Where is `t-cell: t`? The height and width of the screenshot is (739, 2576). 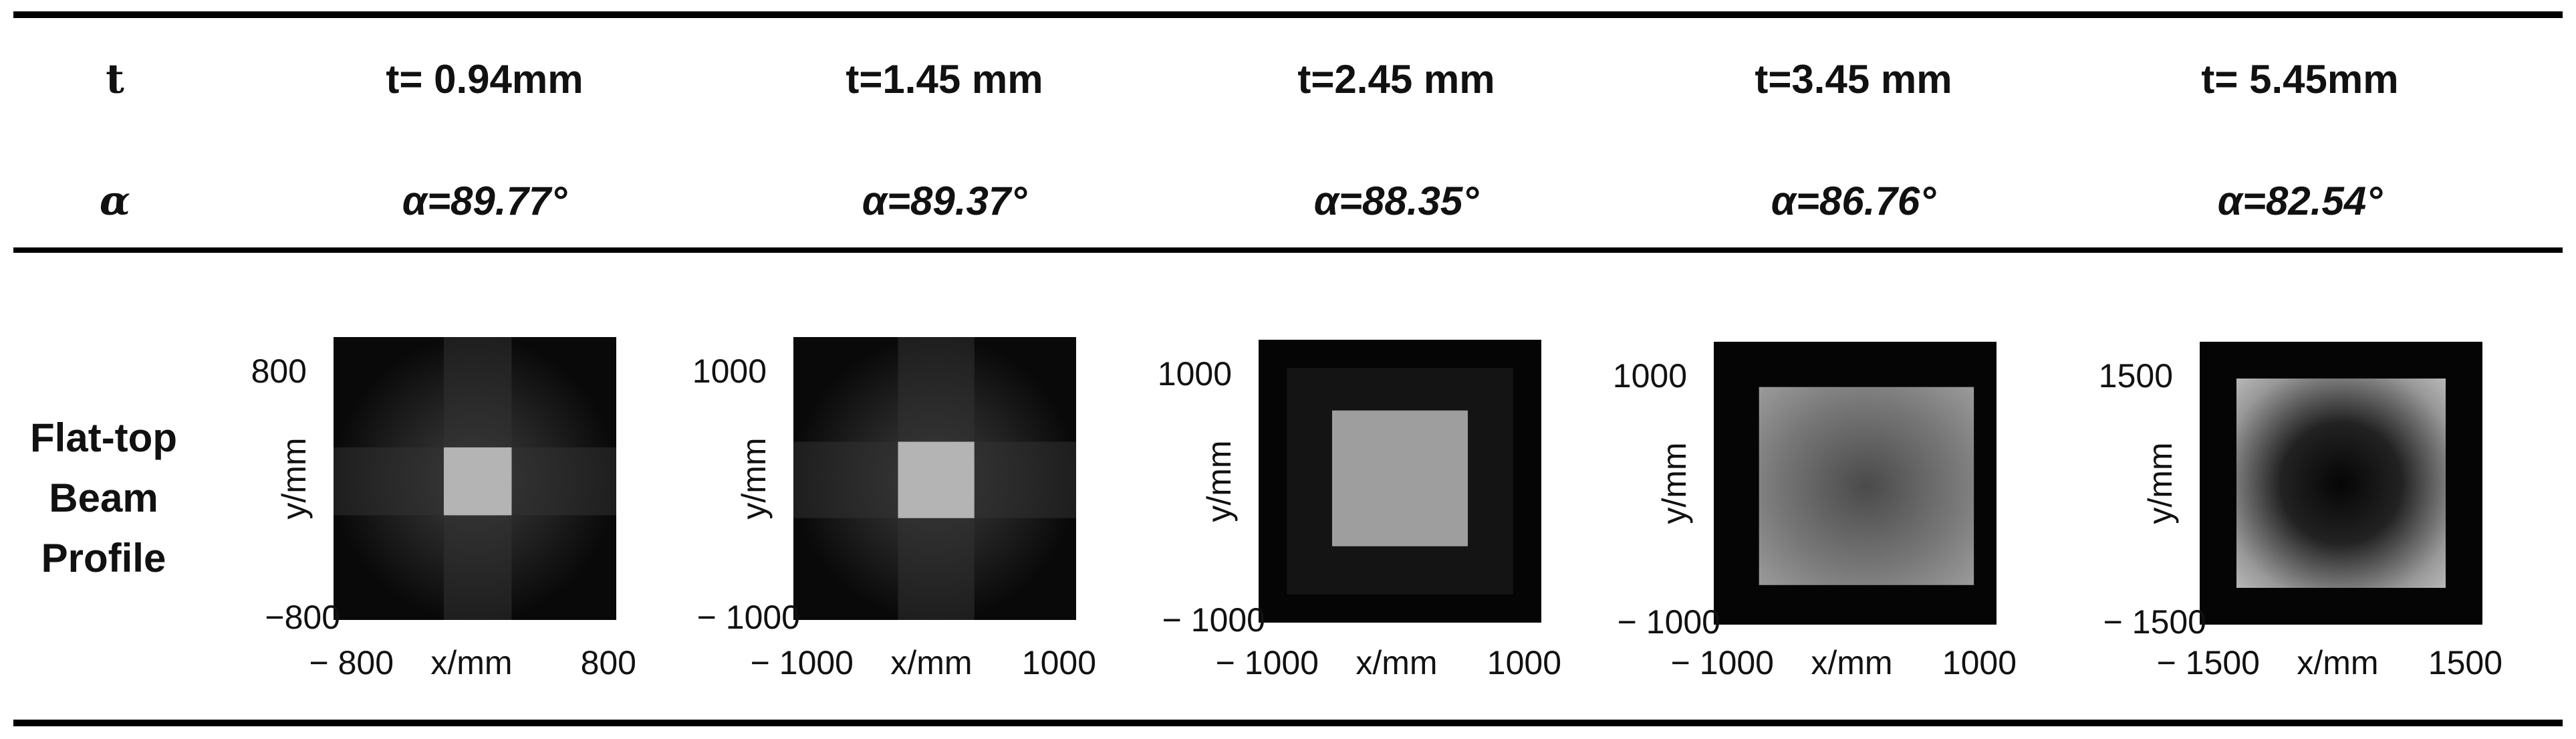
t-cell: t is located at coordinates (115, 79).